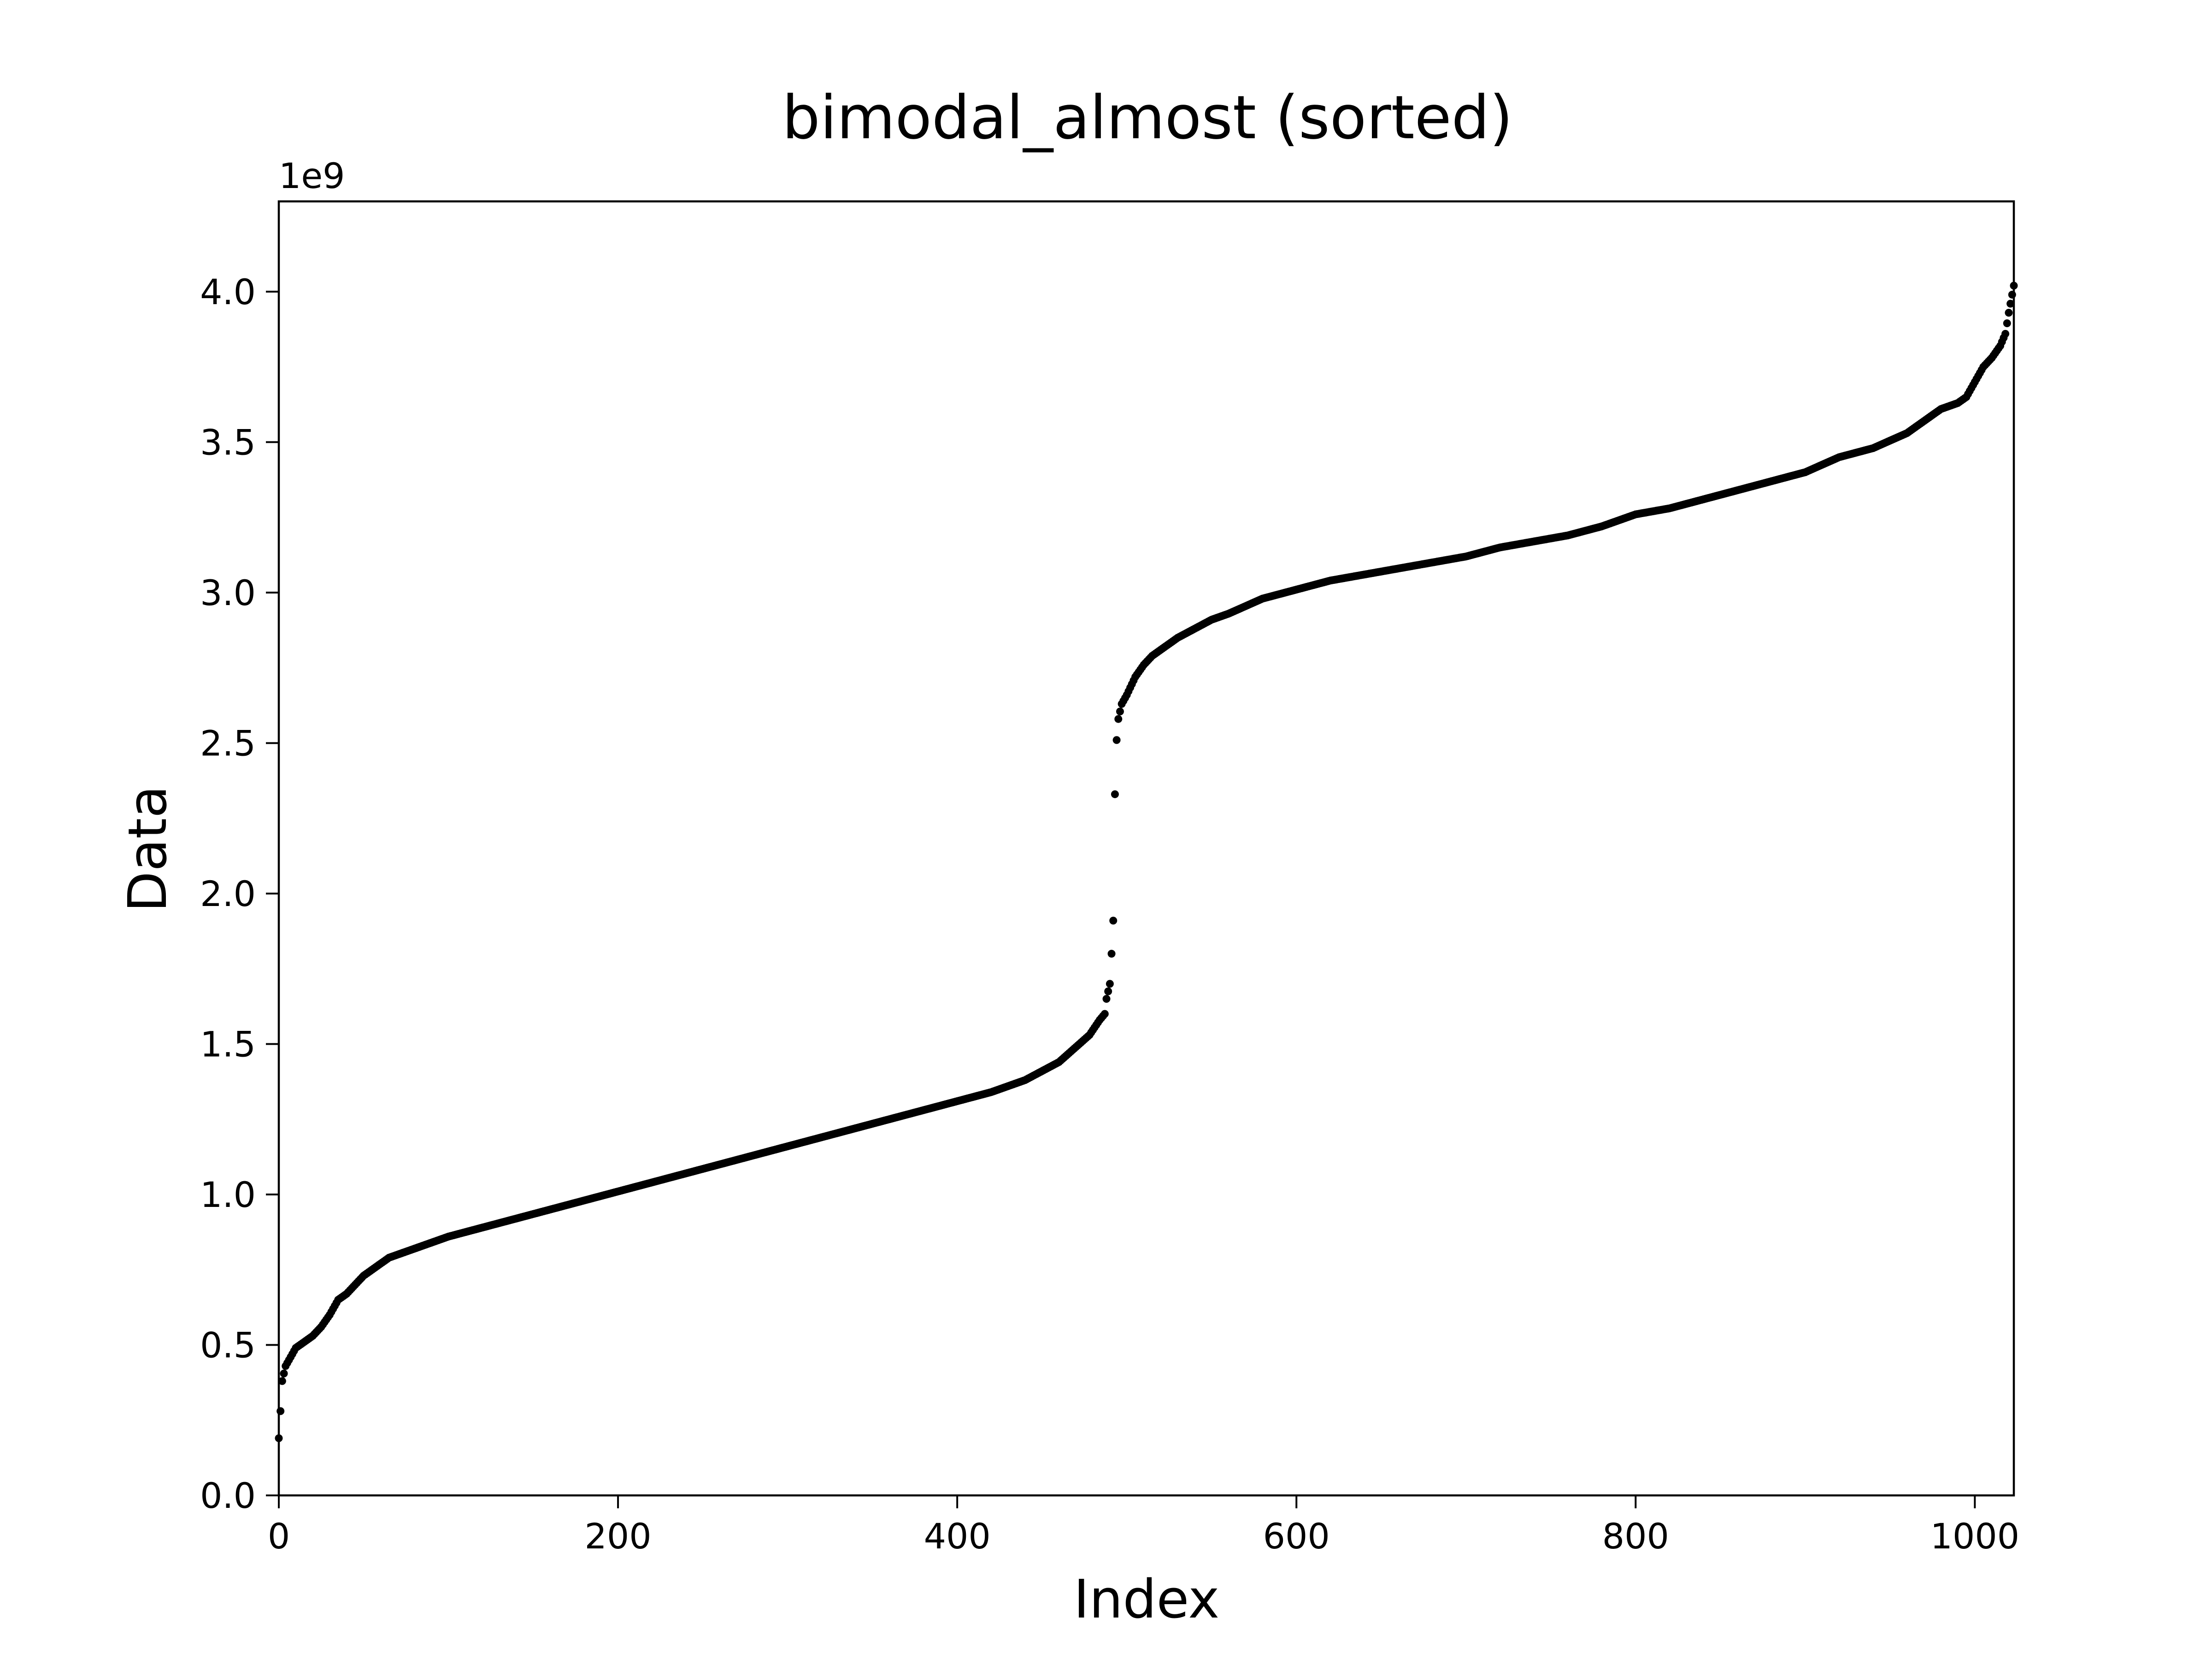 The width and height of the screenshot is (2212, 1659). I want to click on x-tick-label: 200, so click(618, 1536).